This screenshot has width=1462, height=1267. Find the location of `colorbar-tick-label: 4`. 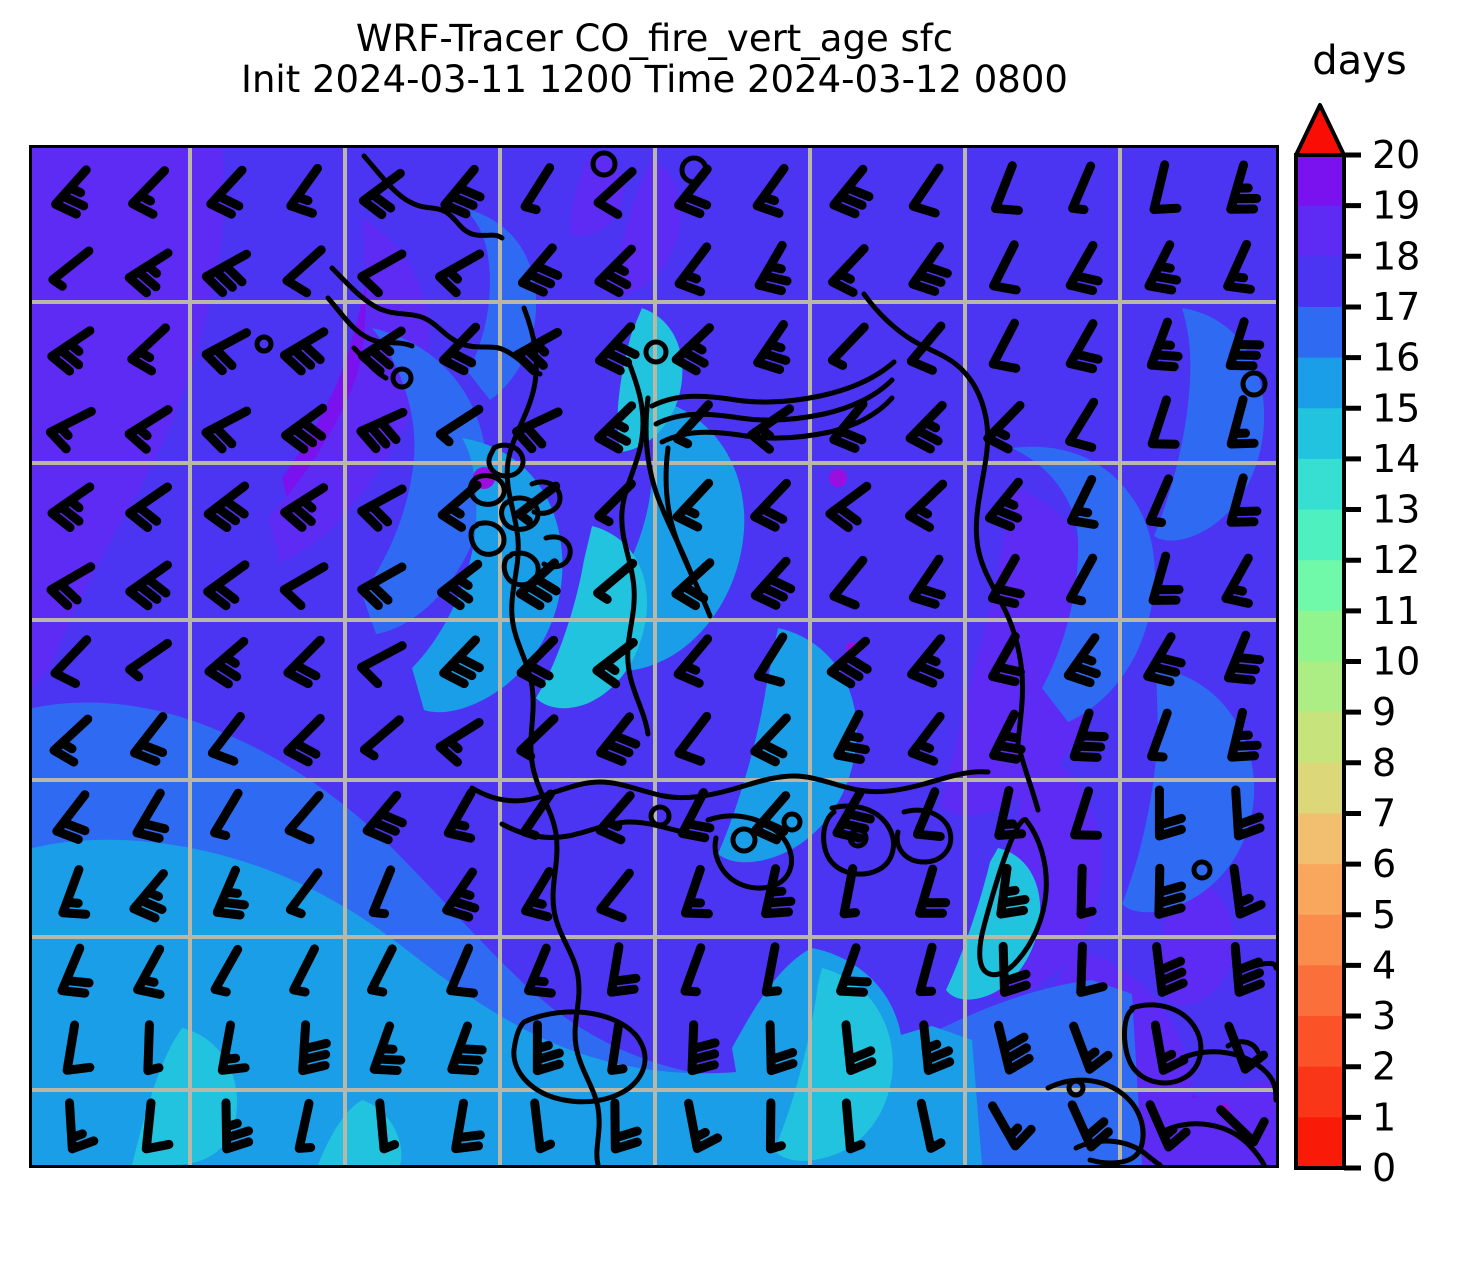

colorbar-tick-label: 4 is located at coordinates (1384, 965).